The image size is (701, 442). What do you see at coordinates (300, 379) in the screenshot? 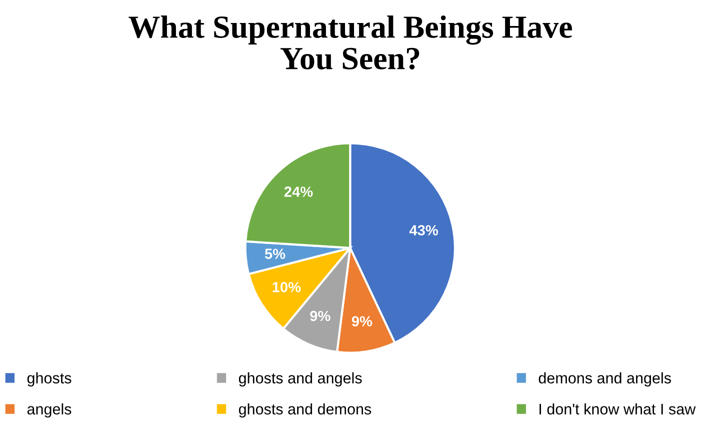
I see `legend-label: ghosts and angels` at bounding box center [300, 379].